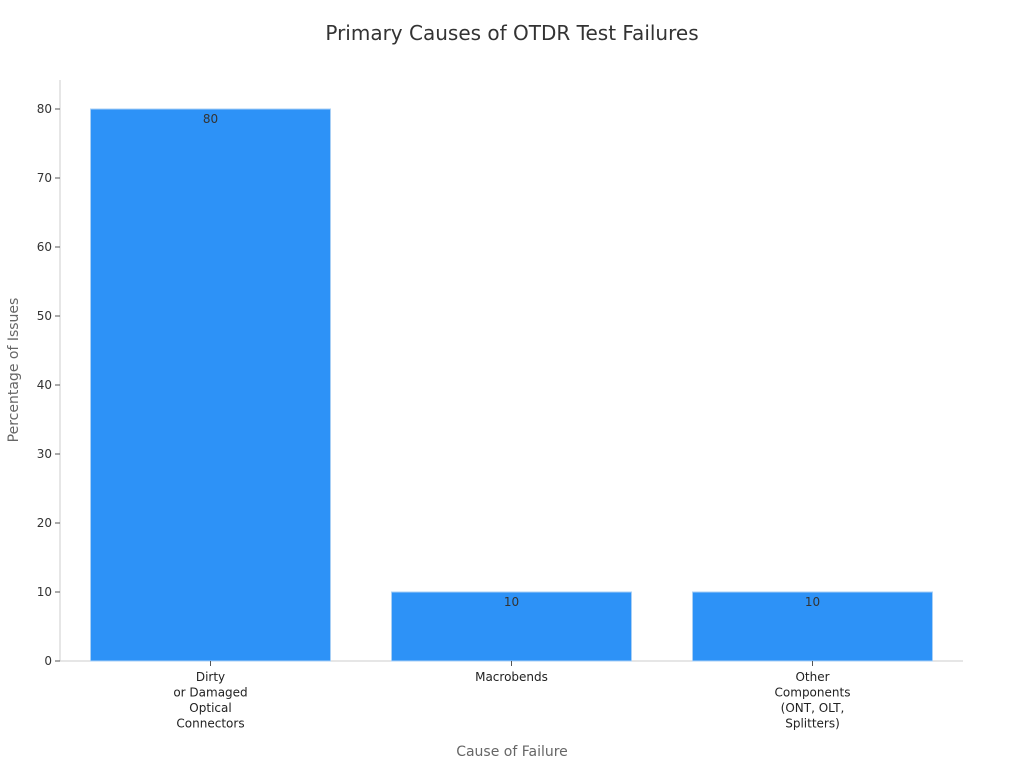 The width and height of the screenshot is (1024, 772). What do you see at coordinates (44, 109) in the screenshot?
I see `y-tick-label: 80` at bounding box center [44, 109].